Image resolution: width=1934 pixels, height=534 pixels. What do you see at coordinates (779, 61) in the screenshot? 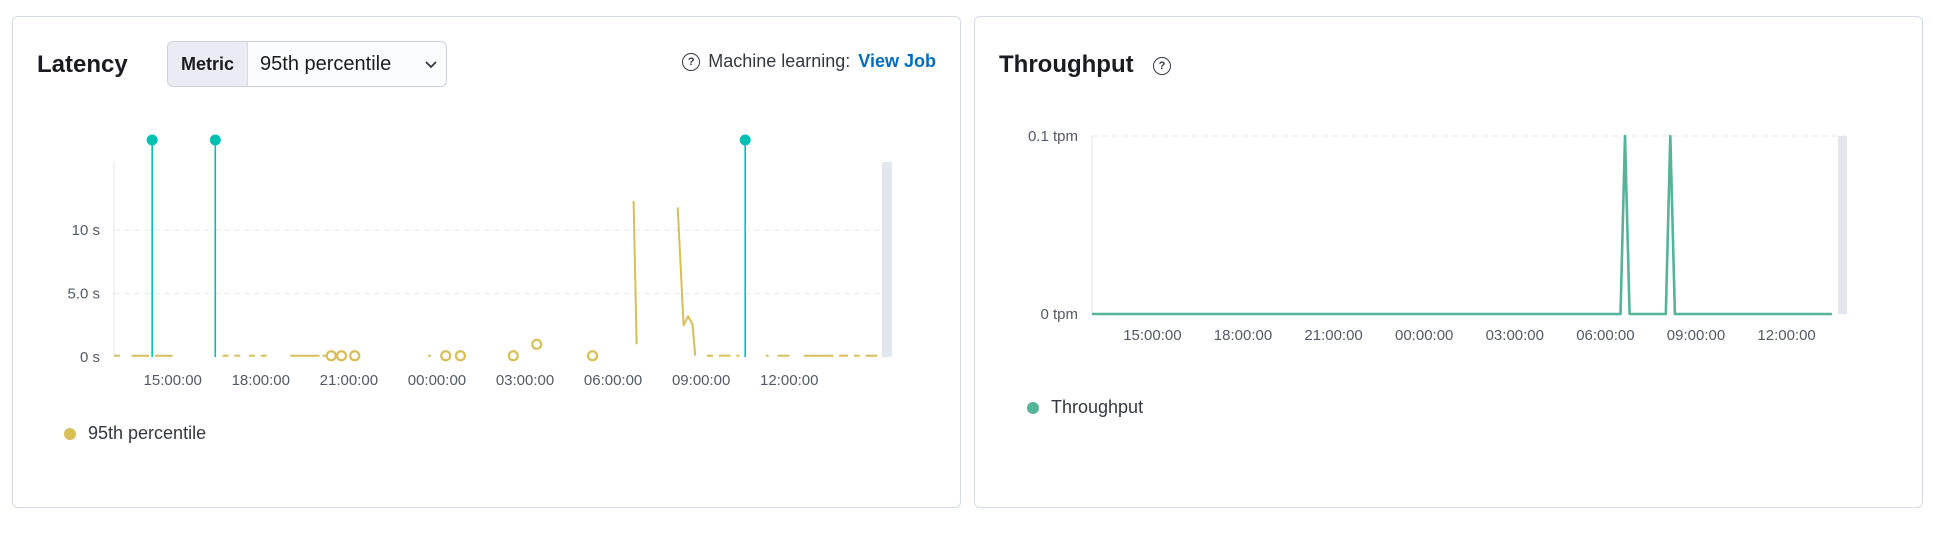
I see `ml-label: Machine learning:` at bounding box center [779, 61].